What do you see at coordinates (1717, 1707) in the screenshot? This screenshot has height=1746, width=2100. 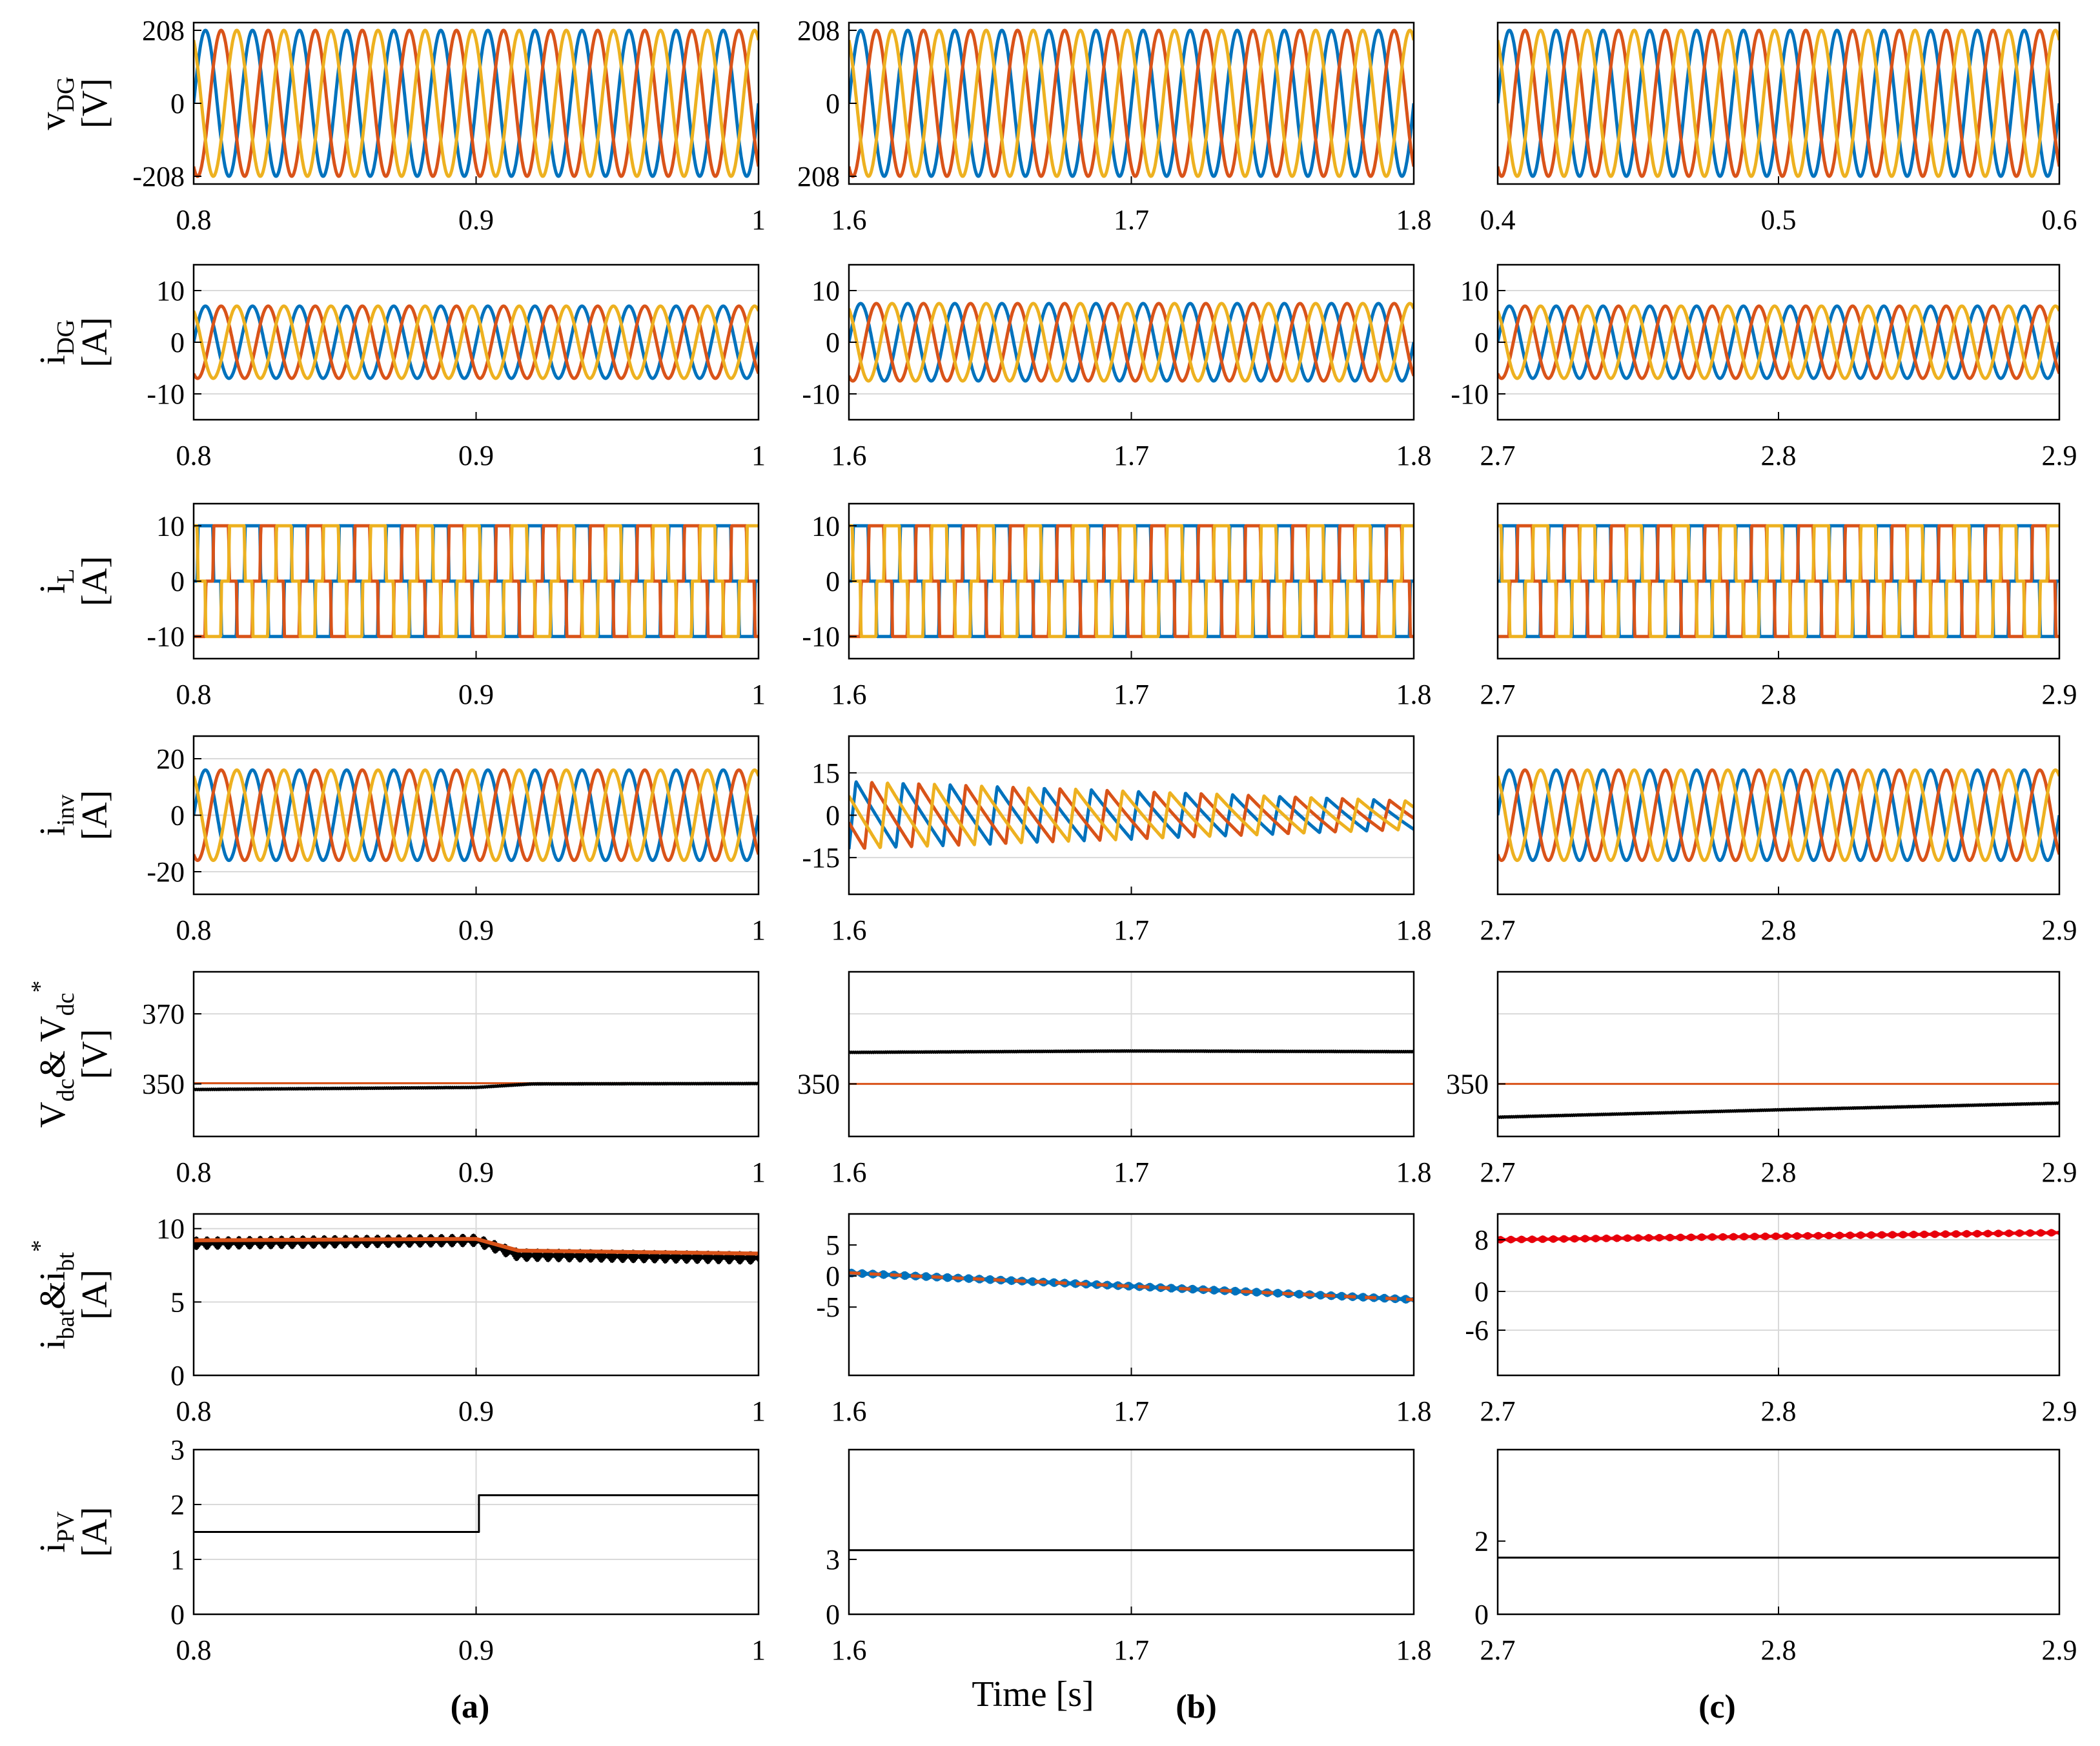 I see `caption-c: (c)` at bounding box center [1717, 1707].